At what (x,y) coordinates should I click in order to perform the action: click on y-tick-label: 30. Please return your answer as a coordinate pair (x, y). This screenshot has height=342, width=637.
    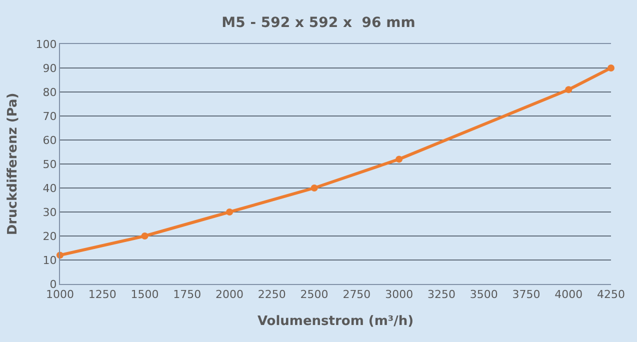
    Looking at the image, I should click on (49, 212).